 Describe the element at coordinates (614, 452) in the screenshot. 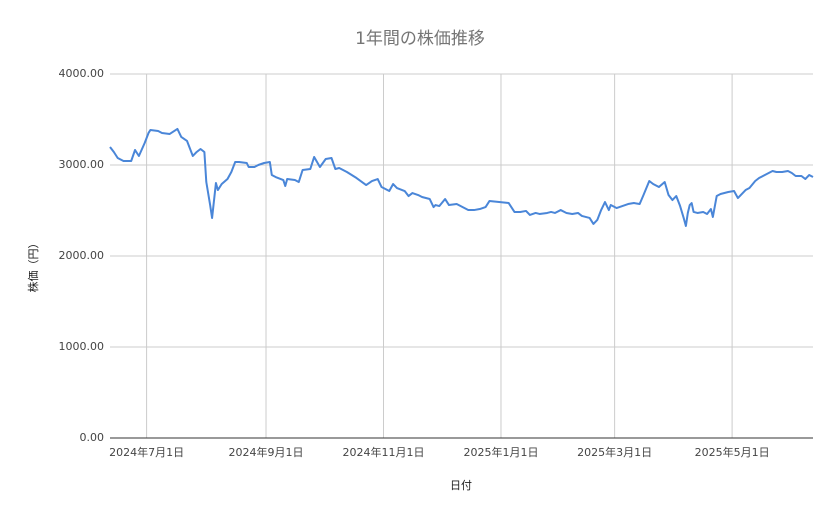

I see `x-tick-label: 2025年3月1日` at that location.